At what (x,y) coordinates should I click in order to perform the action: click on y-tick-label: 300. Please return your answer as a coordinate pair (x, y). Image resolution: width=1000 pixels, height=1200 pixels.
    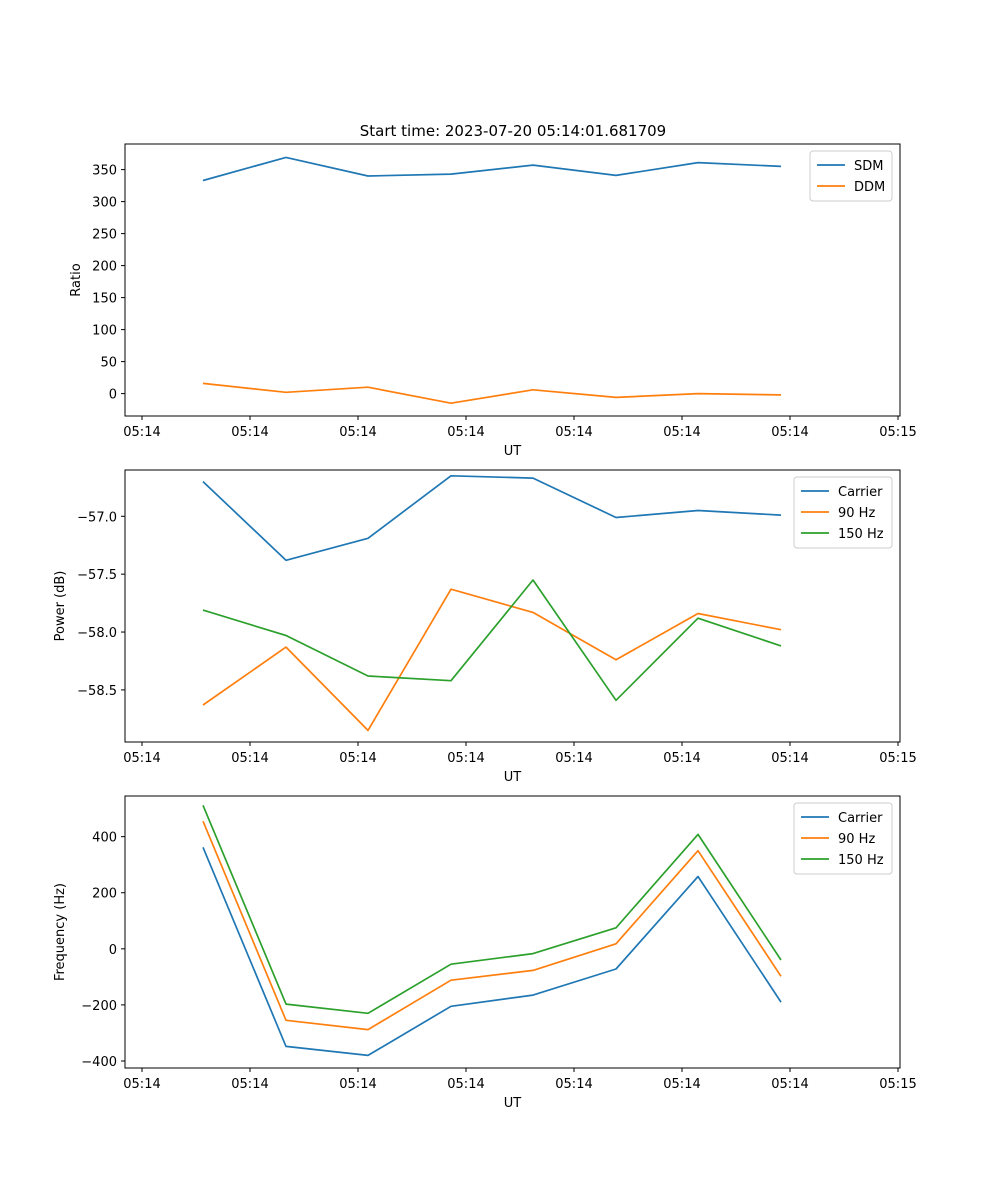
    Looking at the image, I should click on (104, 203).